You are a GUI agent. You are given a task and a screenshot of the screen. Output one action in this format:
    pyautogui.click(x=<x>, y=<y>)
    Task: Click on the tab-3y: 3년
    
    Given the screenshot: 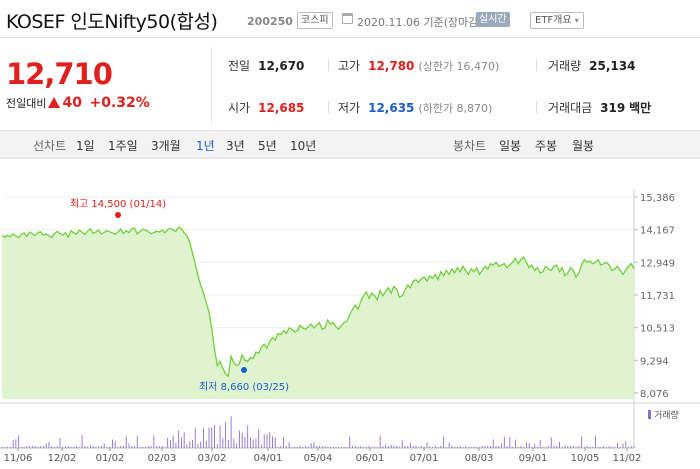 What is the action you would take?
    pyautogui.click(x=235, y=146)
    